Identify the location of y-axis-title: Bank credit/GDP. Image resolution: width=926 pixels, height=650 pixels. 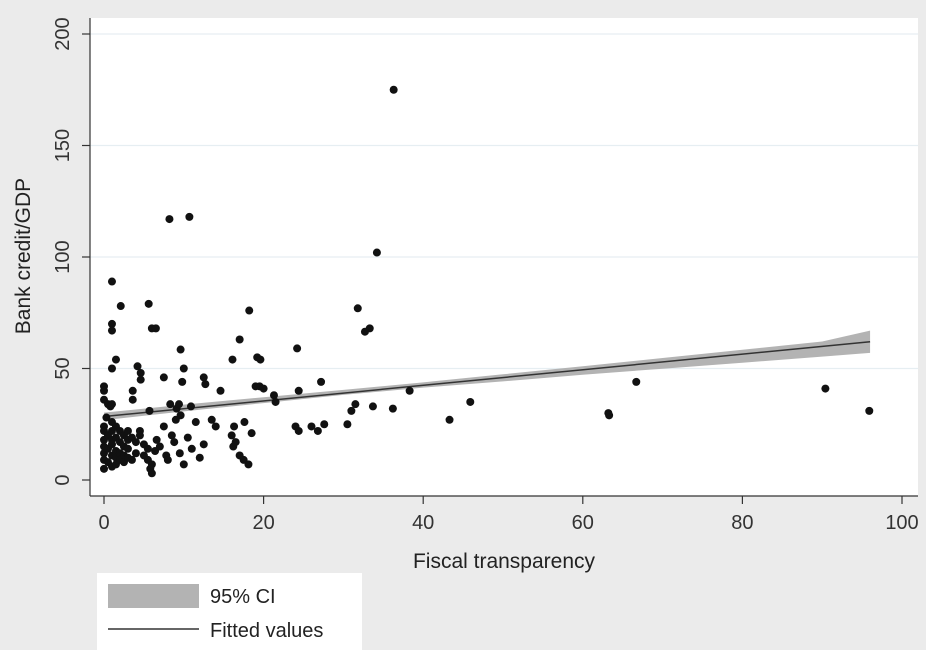
(23, 256).